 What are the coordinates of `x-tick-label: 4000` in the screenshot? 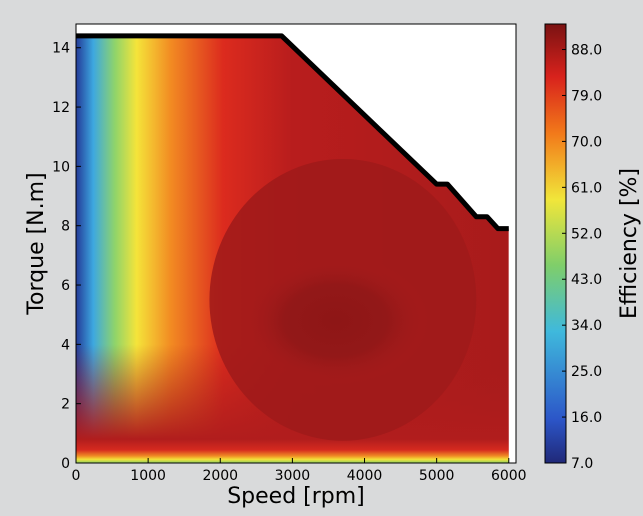 It's located at (365, 476).